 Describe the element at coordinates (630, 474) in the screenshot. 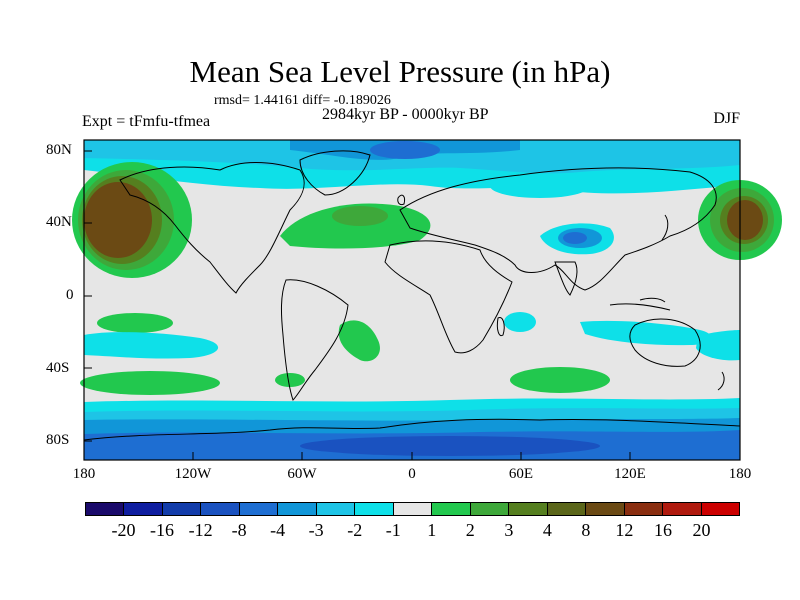

I see `x-tick-120e: 120E` at that location.